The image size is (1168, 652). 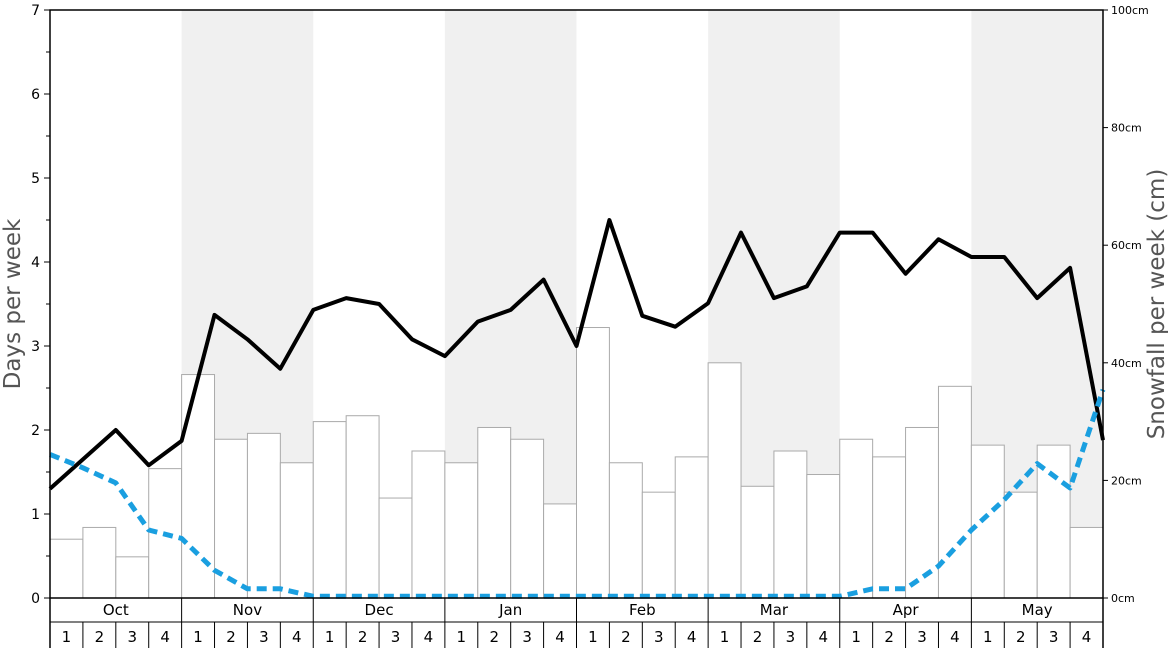 I want to click on left-tick-label: 3, so click(x=35, y=347).